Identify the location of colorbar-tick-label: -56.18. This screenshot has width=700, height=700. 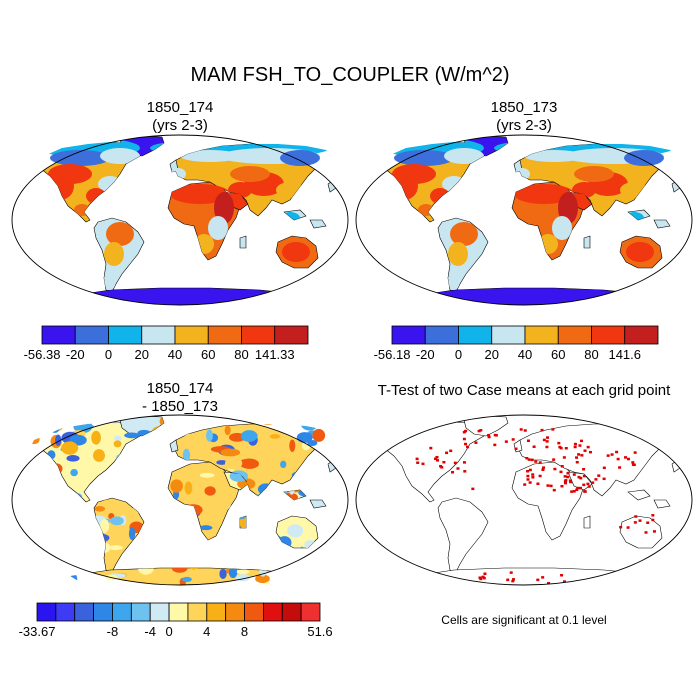
(392, 354).